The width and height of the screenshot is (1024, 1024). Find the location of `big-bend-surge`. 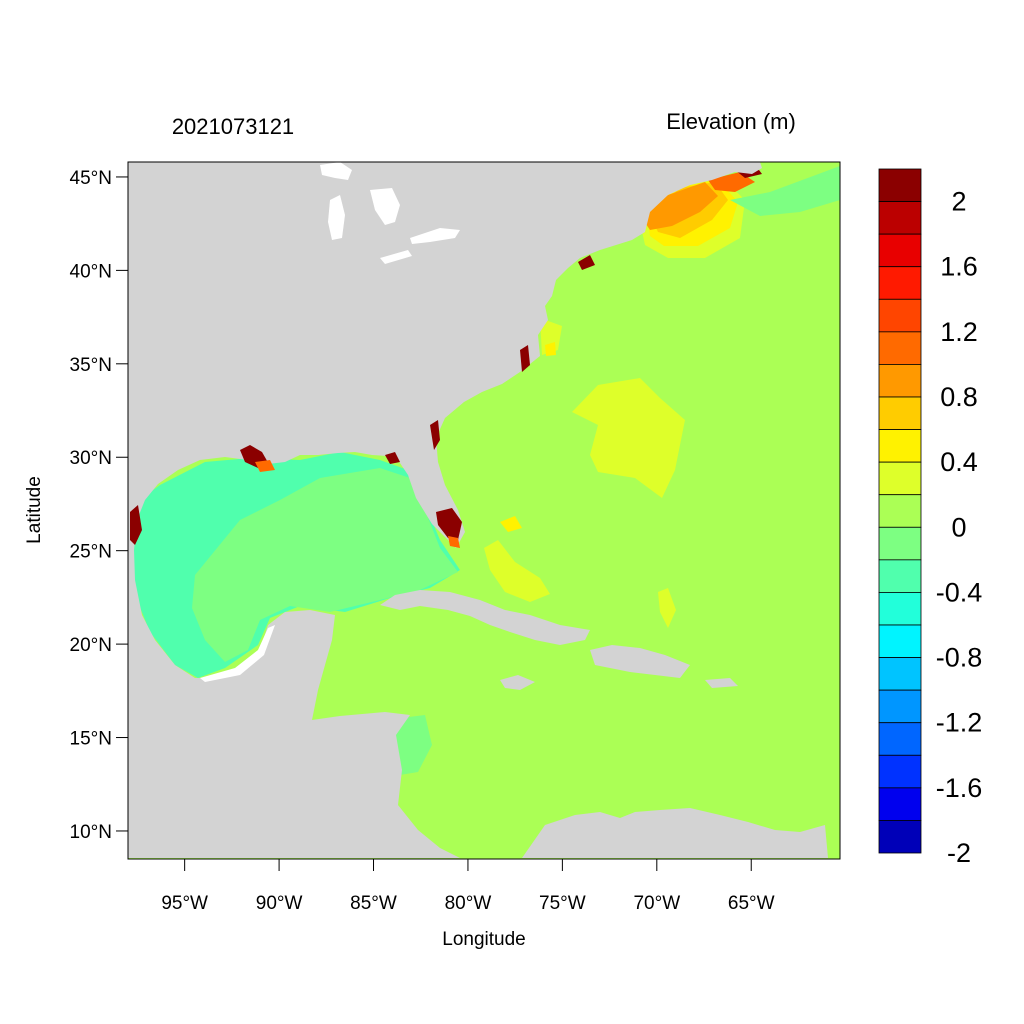

big-bend-surge is located at coordinates (392, 458).